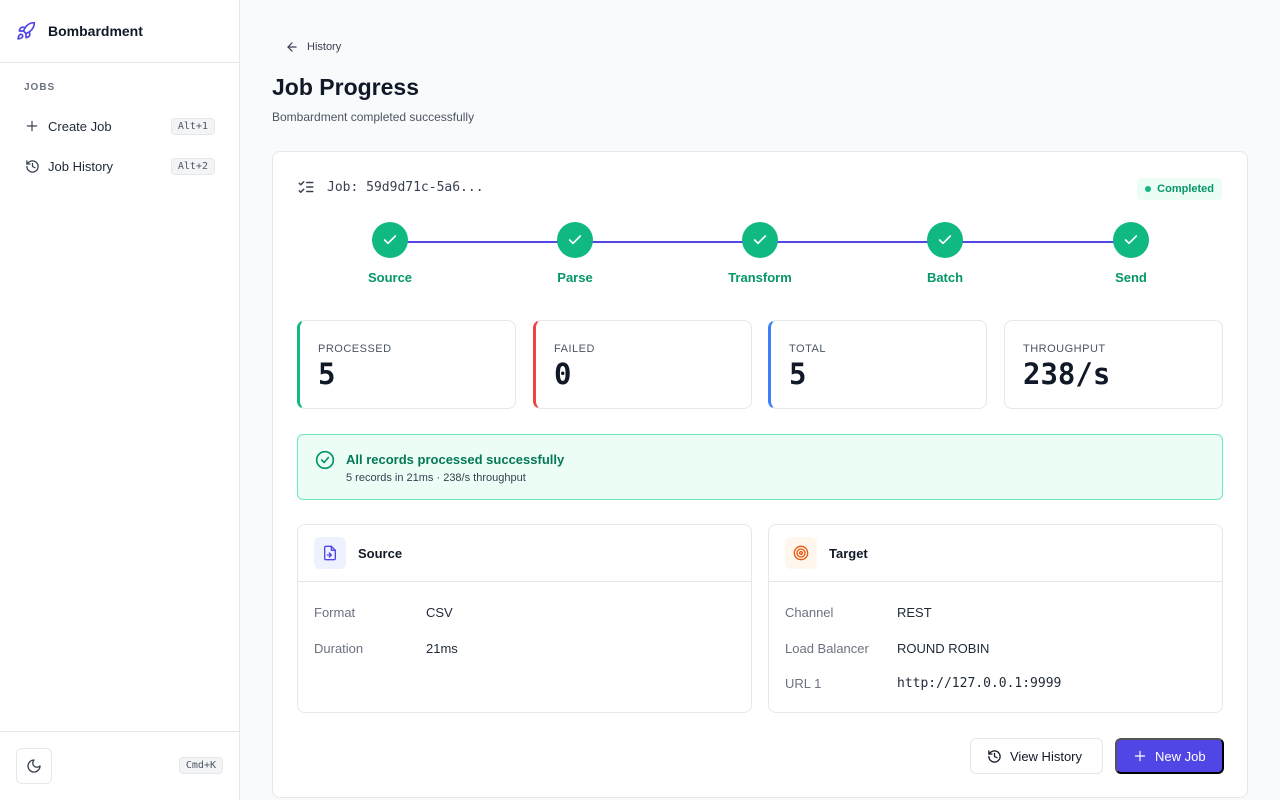 This screenshot has height=800, width=1280. I want to click on stat-value: 0, so click(563, 374).